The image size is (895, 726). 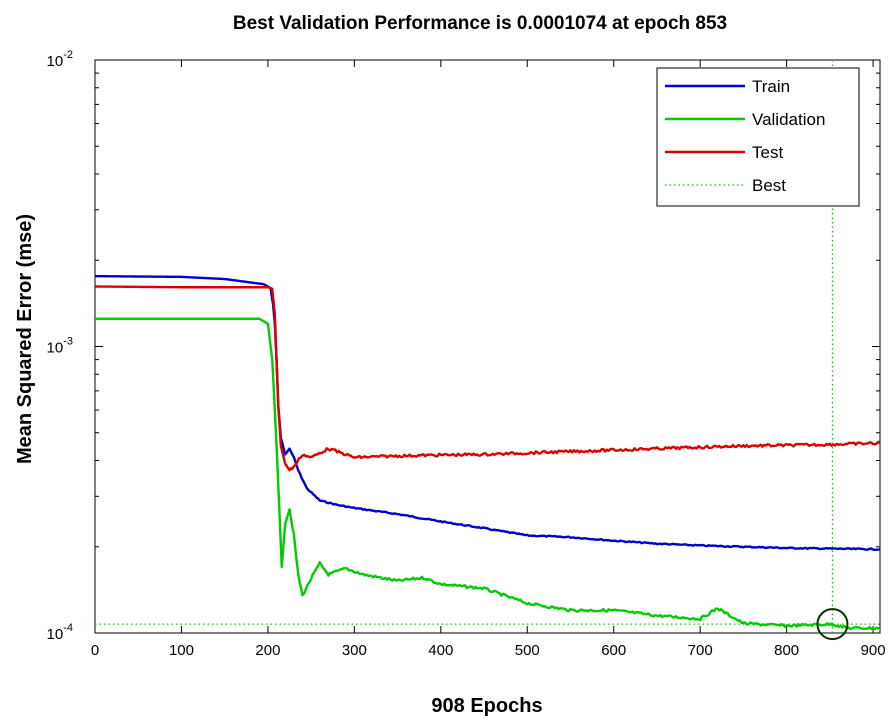 What do you see at coordinates (613, 650) in the screenshot?
I see `x-tick-label: 600` at bounding box center [613, 650].